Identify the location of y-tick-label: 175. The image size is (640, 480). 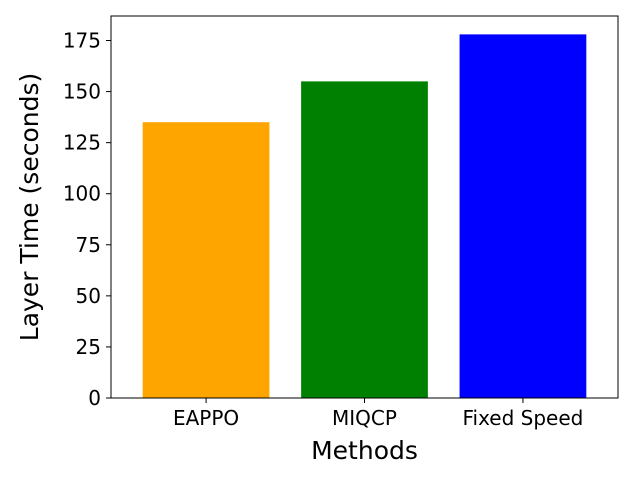
(82, 41).